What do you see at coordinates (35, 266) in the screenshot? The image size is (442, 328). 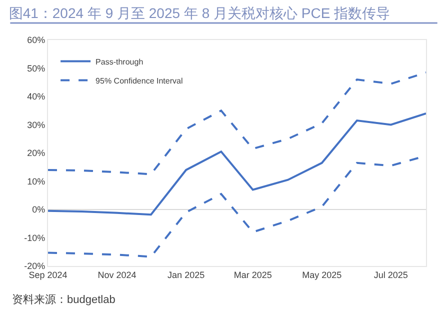 I see `y-tick-label: -20%` at bounding box center [35, 266].